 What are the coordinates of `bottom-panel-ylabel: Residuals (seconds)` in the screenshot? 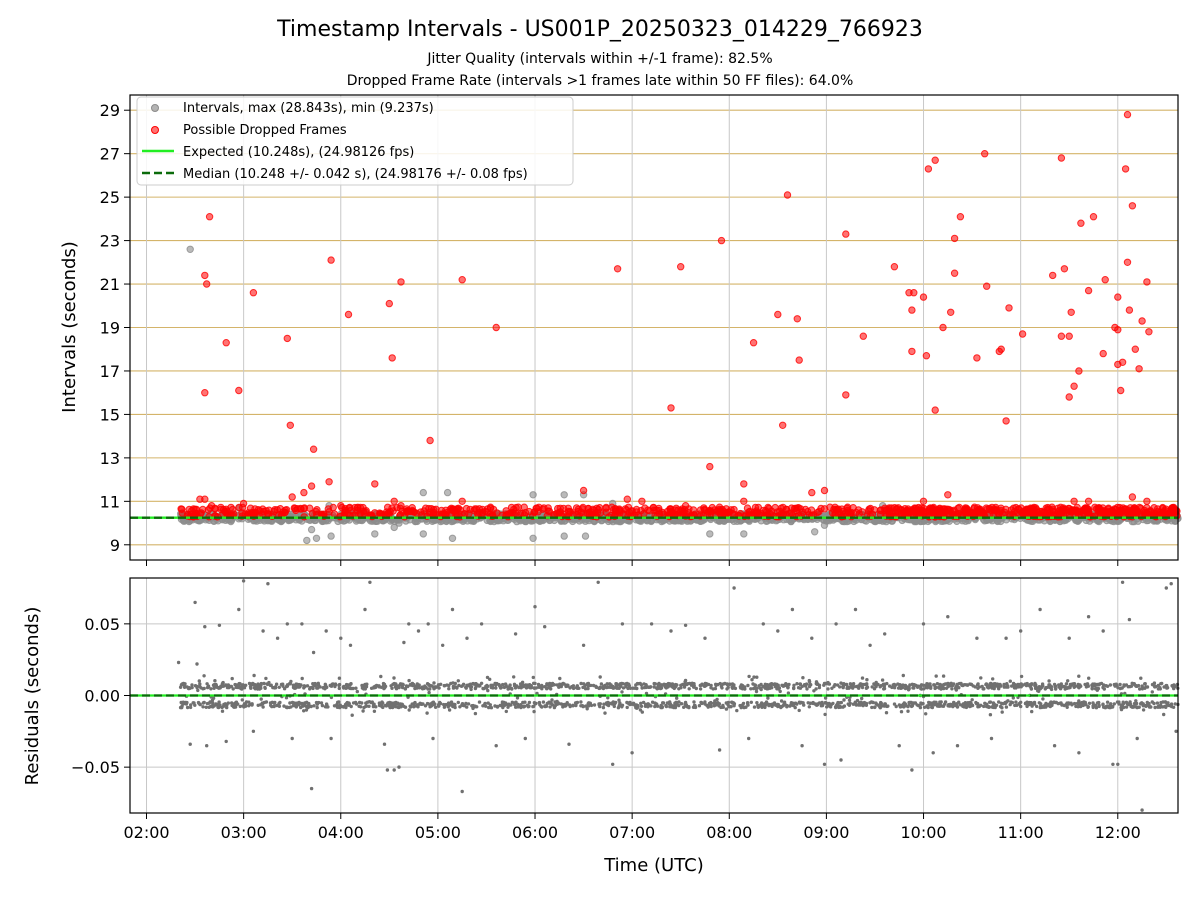 It's located at (32, 696).